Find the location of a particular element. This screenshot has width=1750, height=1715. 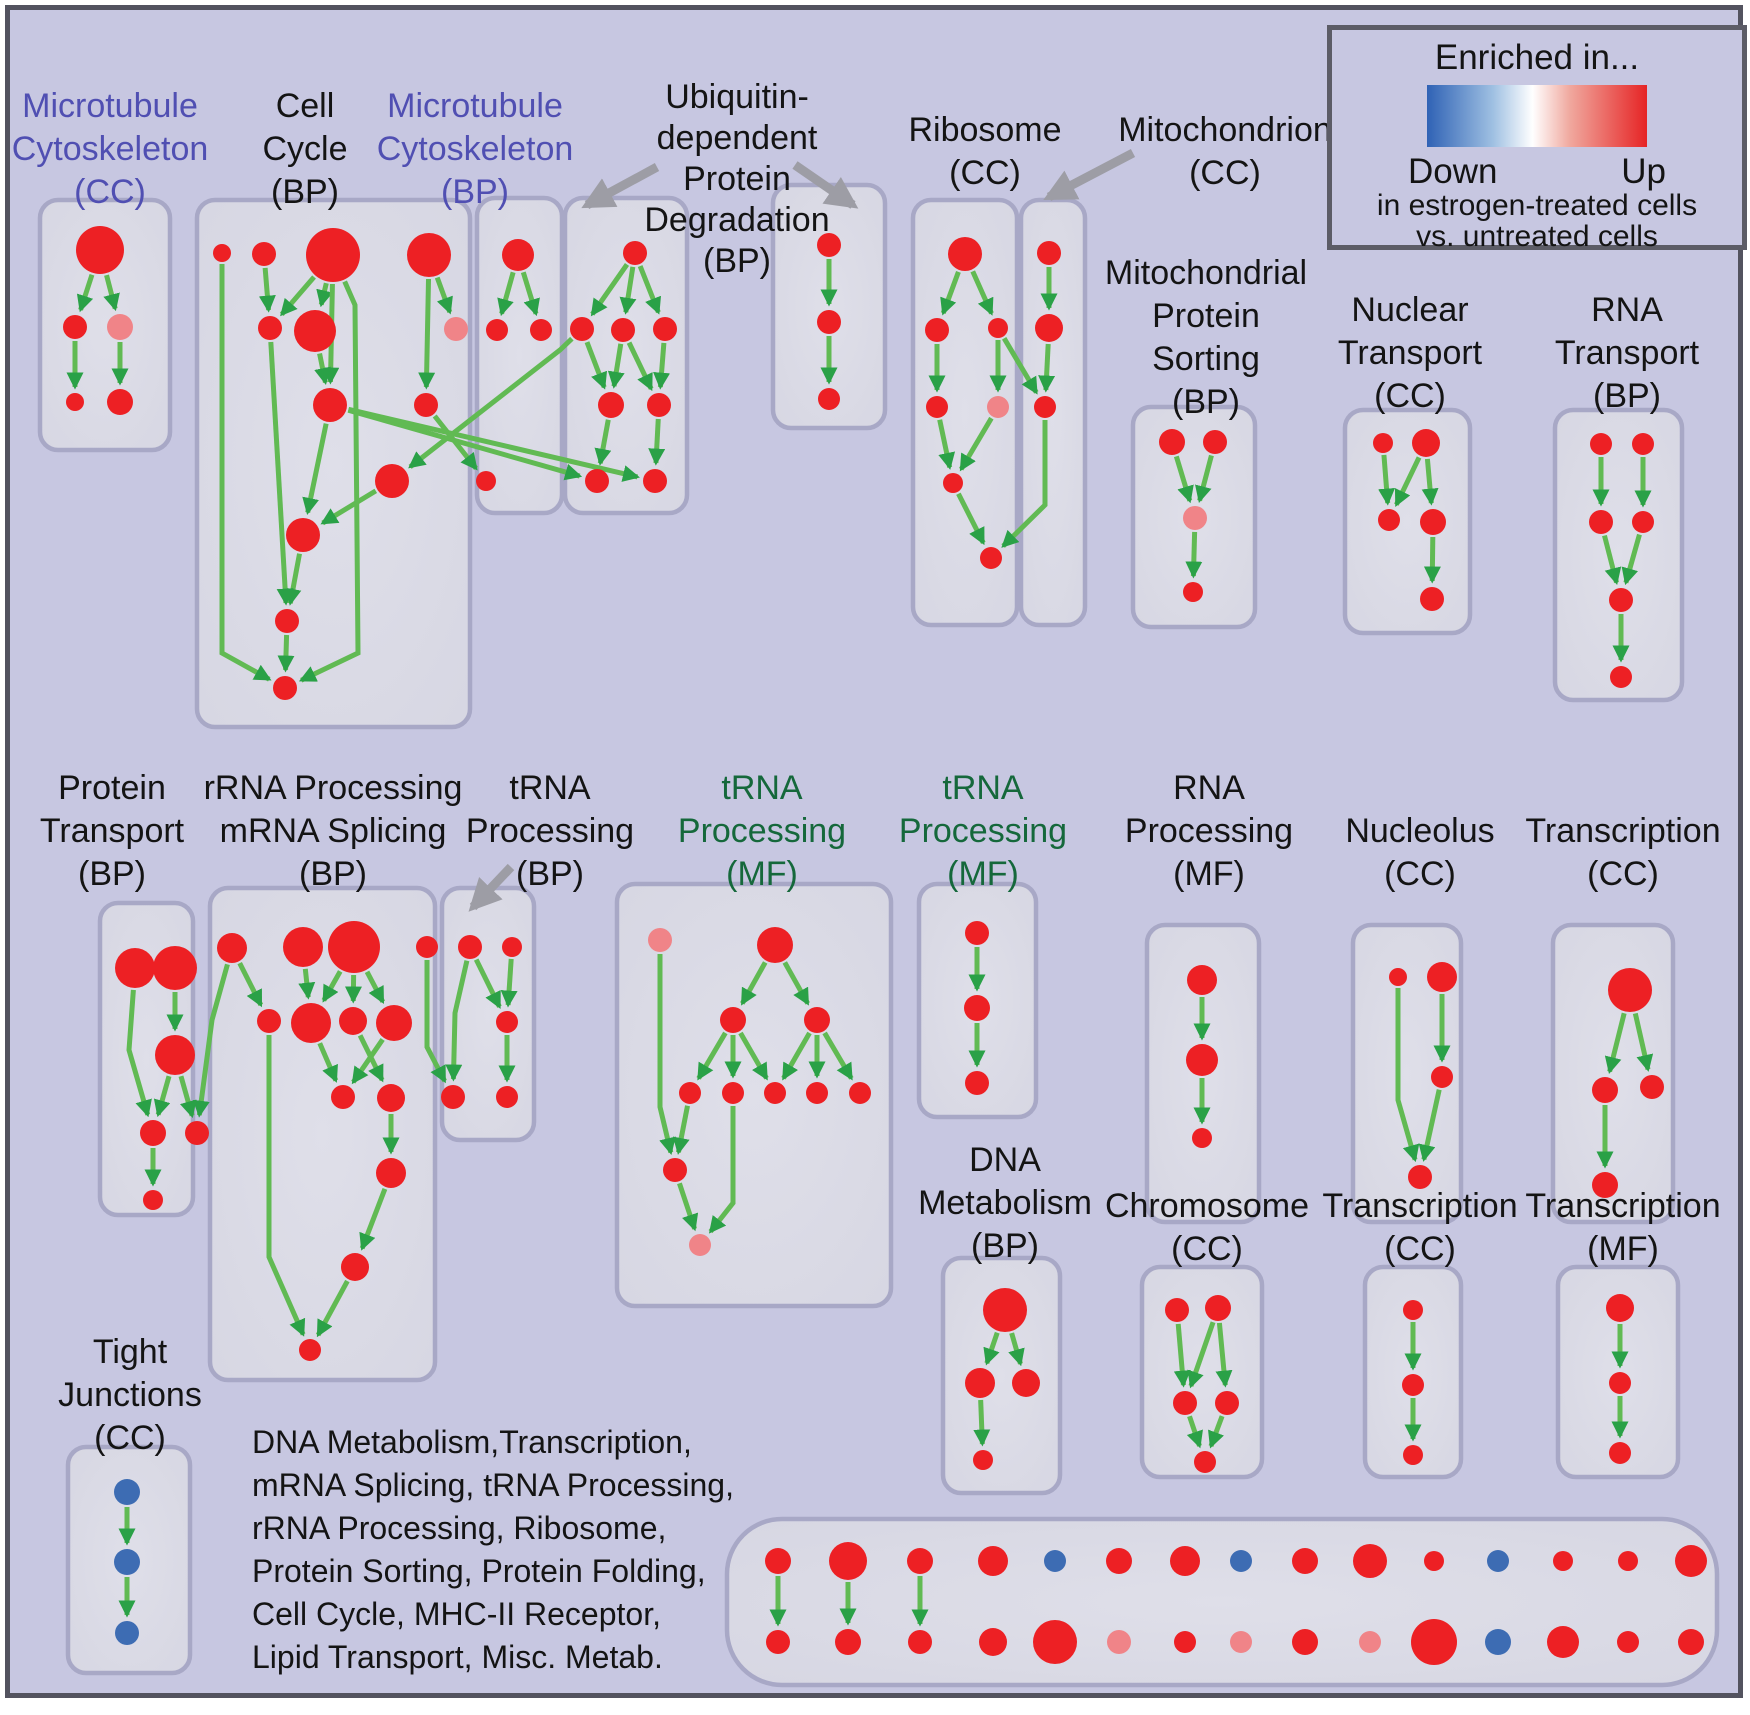

note-line: Cell Cycle, MHC-II Receptor, is located at coordinates (456, 1613).